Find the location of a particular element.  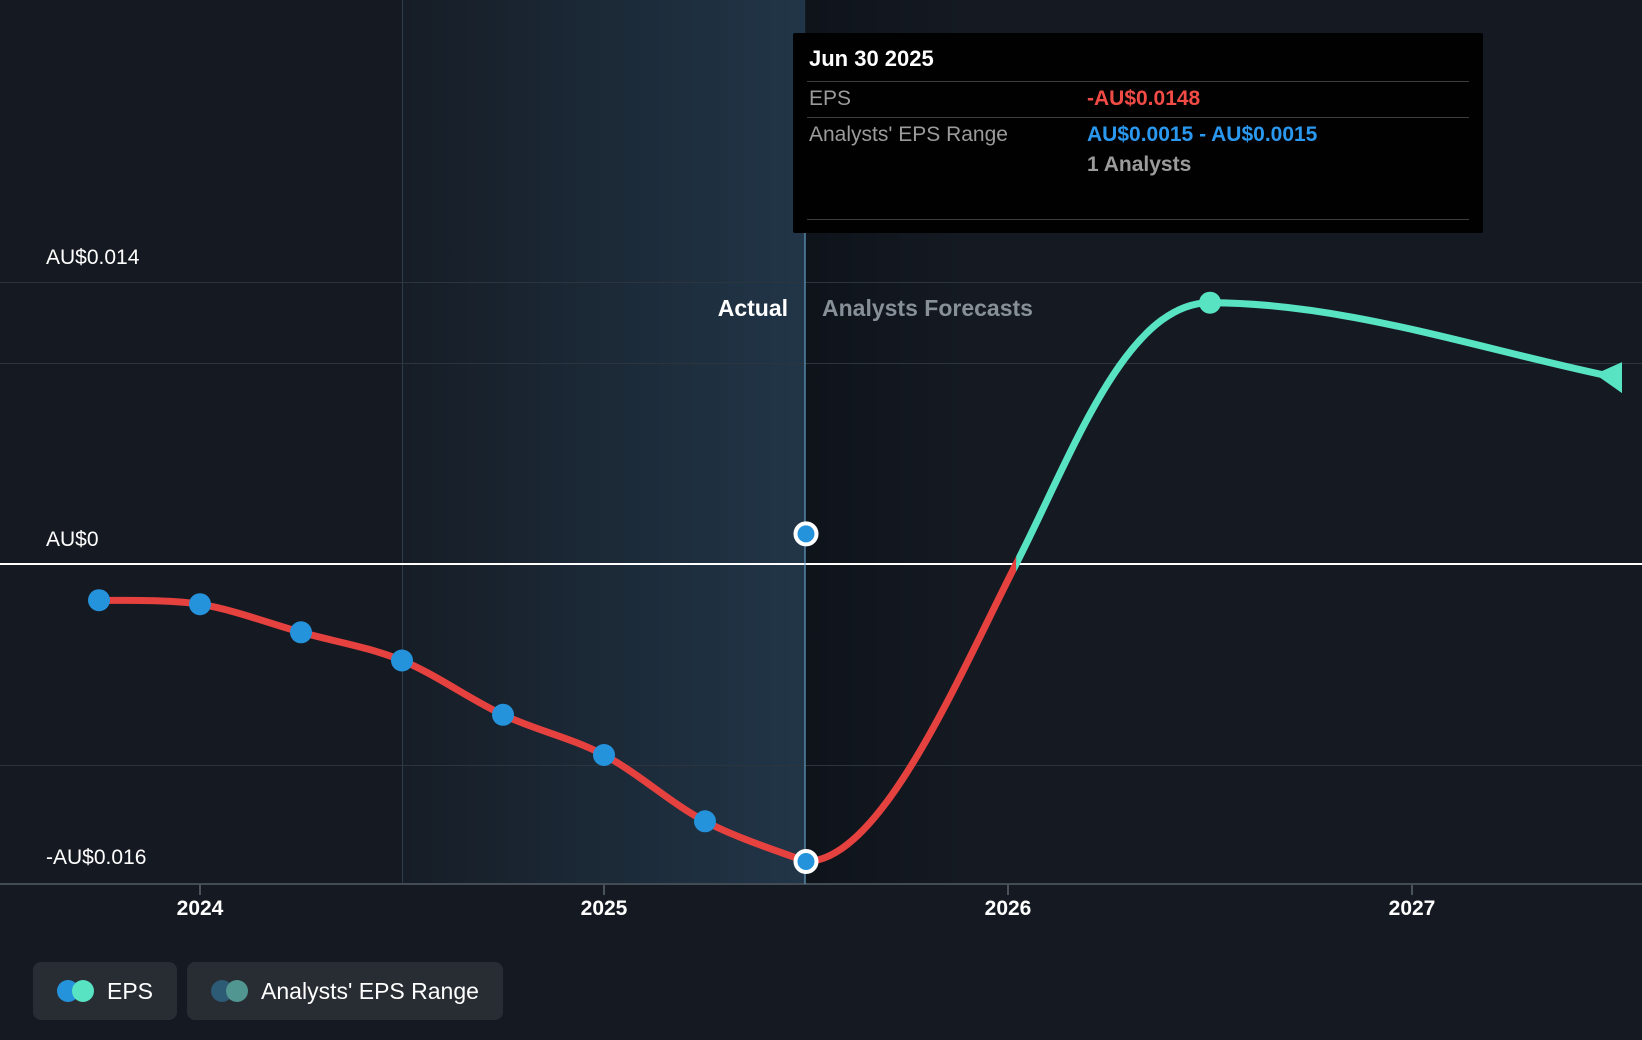

tooltip-date: Jun 30 2025 is located at coordinates (1138, 57).